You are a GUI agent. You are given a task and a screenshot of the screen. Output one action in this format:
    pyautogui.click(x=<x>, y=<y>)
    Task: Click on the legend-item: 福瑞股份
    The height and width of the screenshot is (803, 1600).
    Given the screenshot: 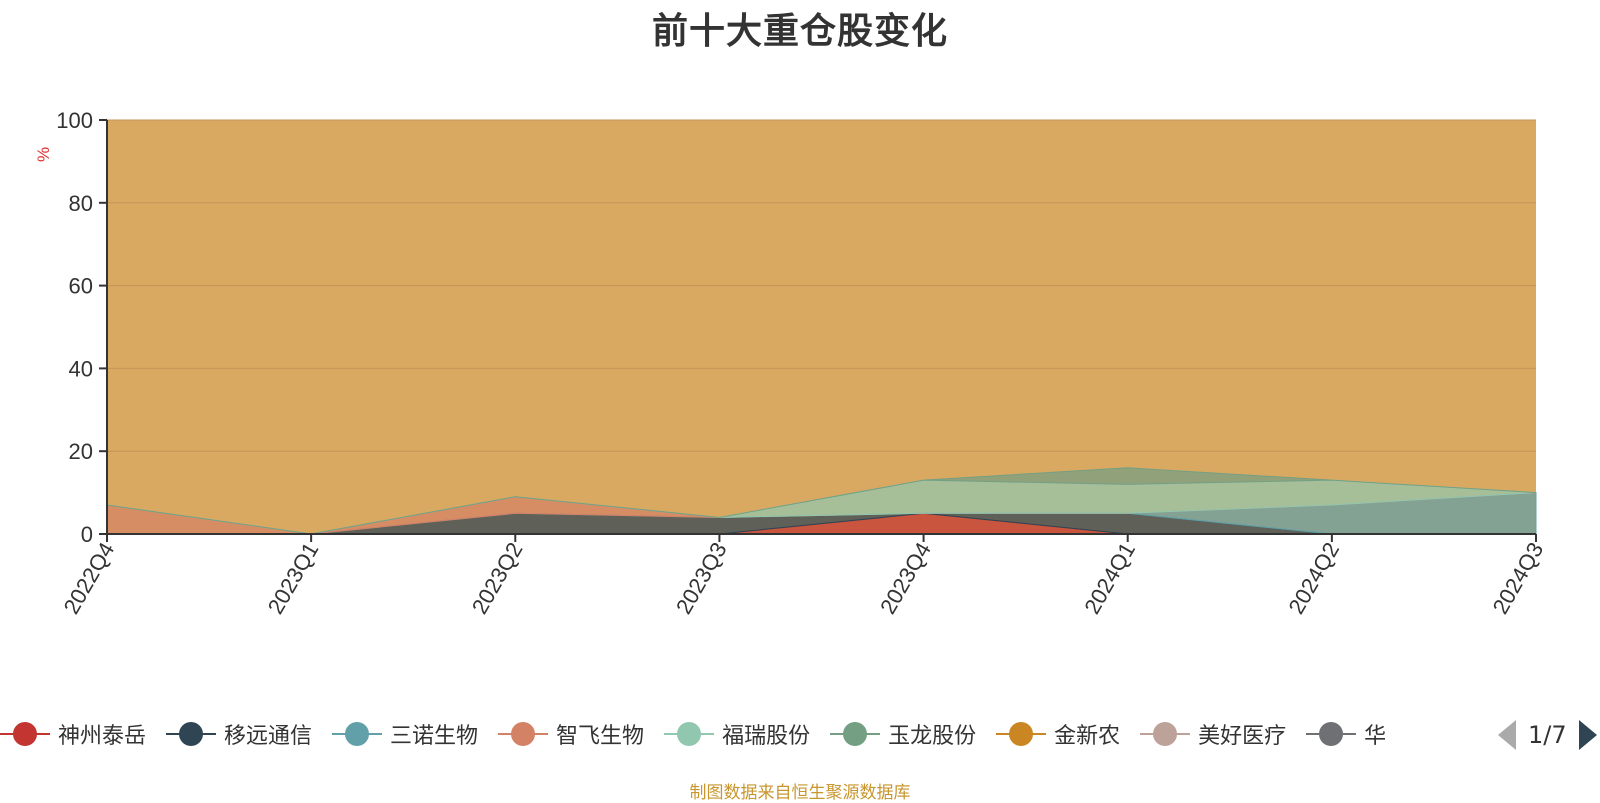 What is the action you would take?
    pyautogui.click(x=737, y=734)
    